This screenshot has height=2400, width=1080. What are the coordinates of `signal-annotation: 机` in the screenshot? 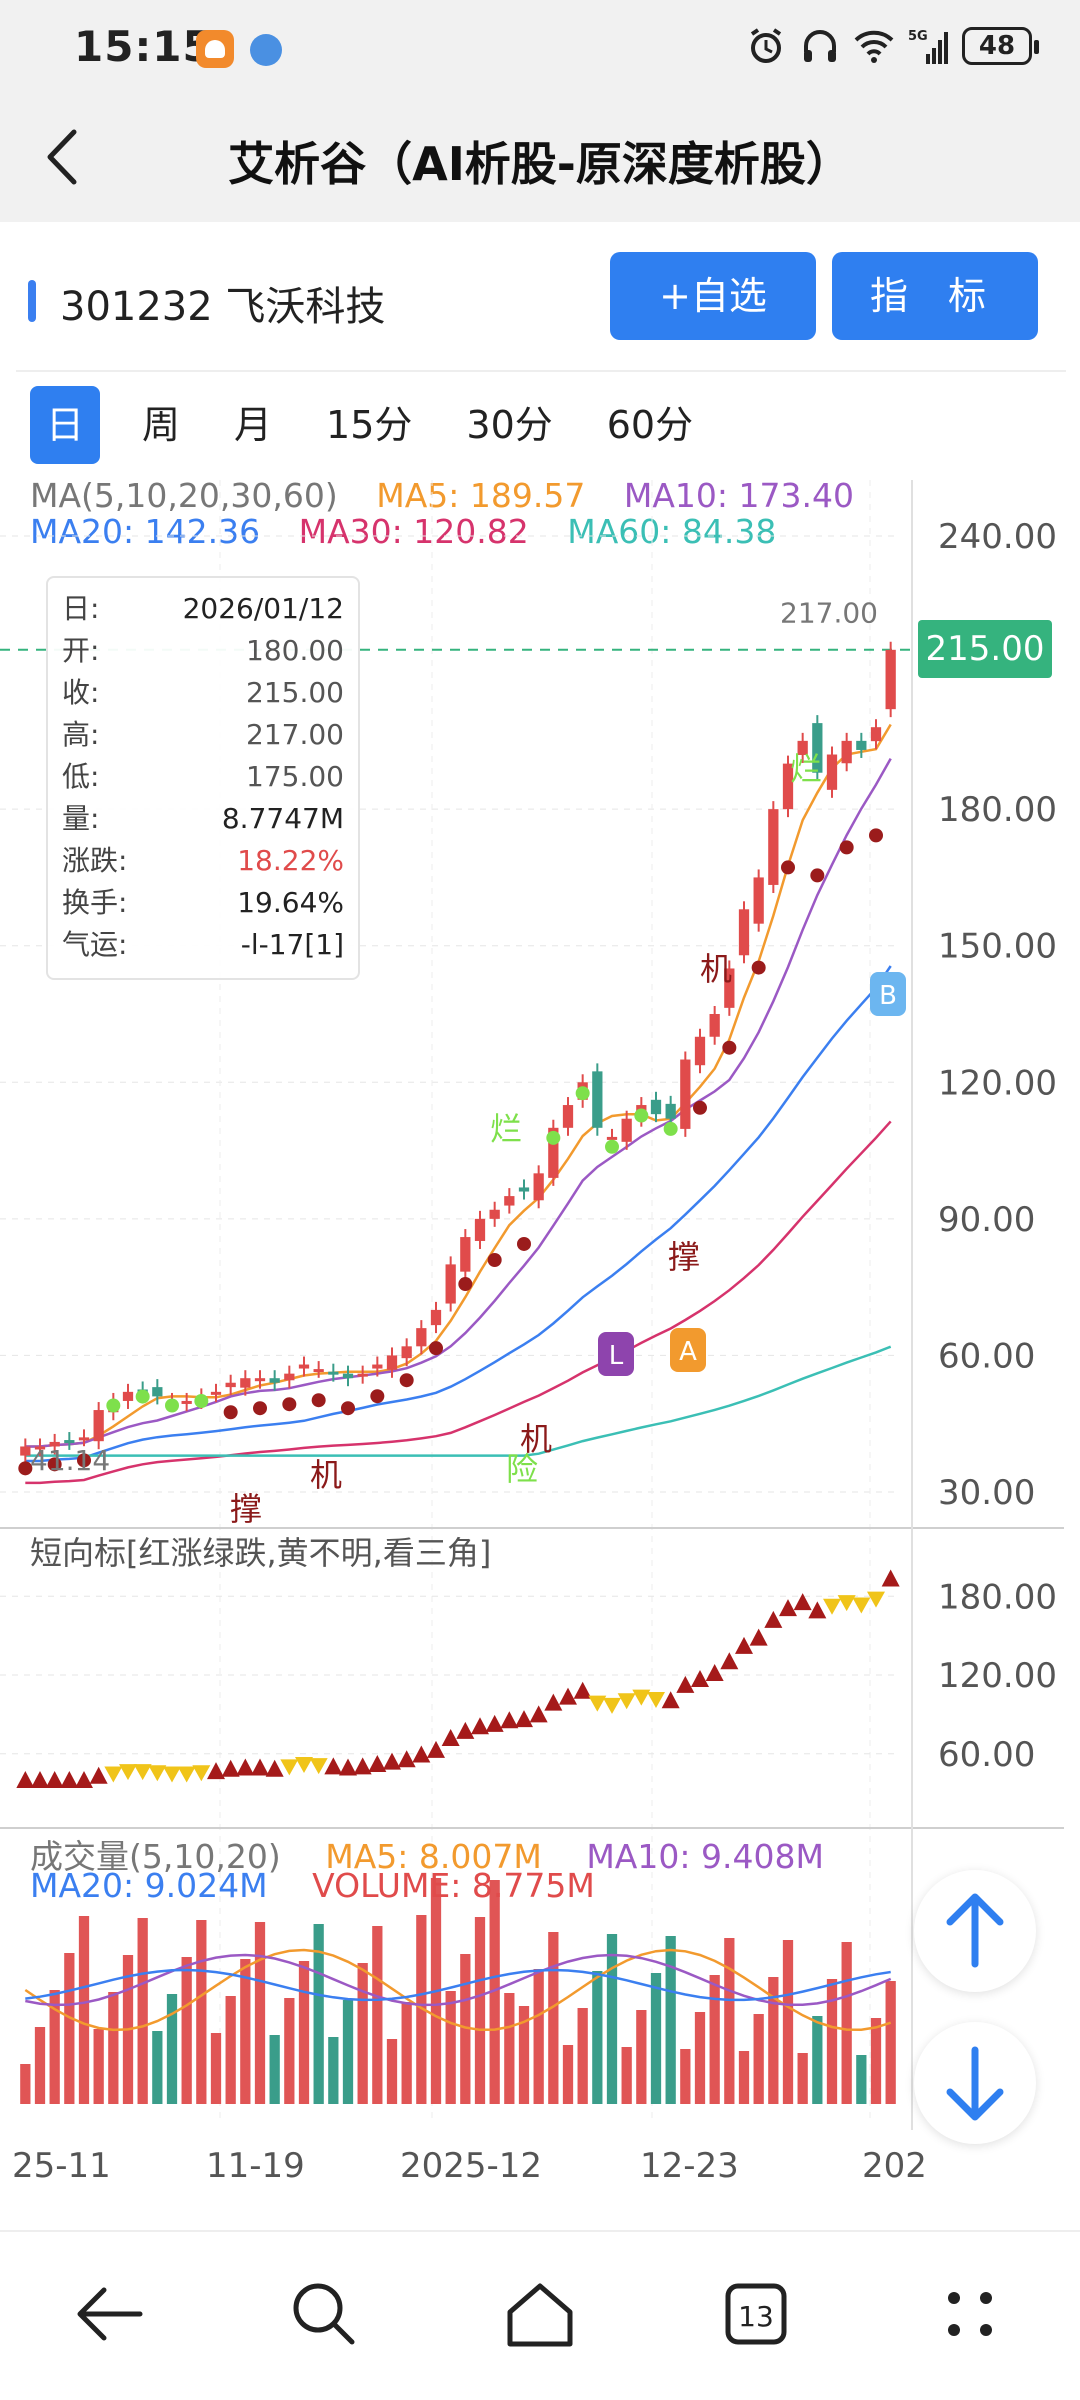 It's located at (716, 969).